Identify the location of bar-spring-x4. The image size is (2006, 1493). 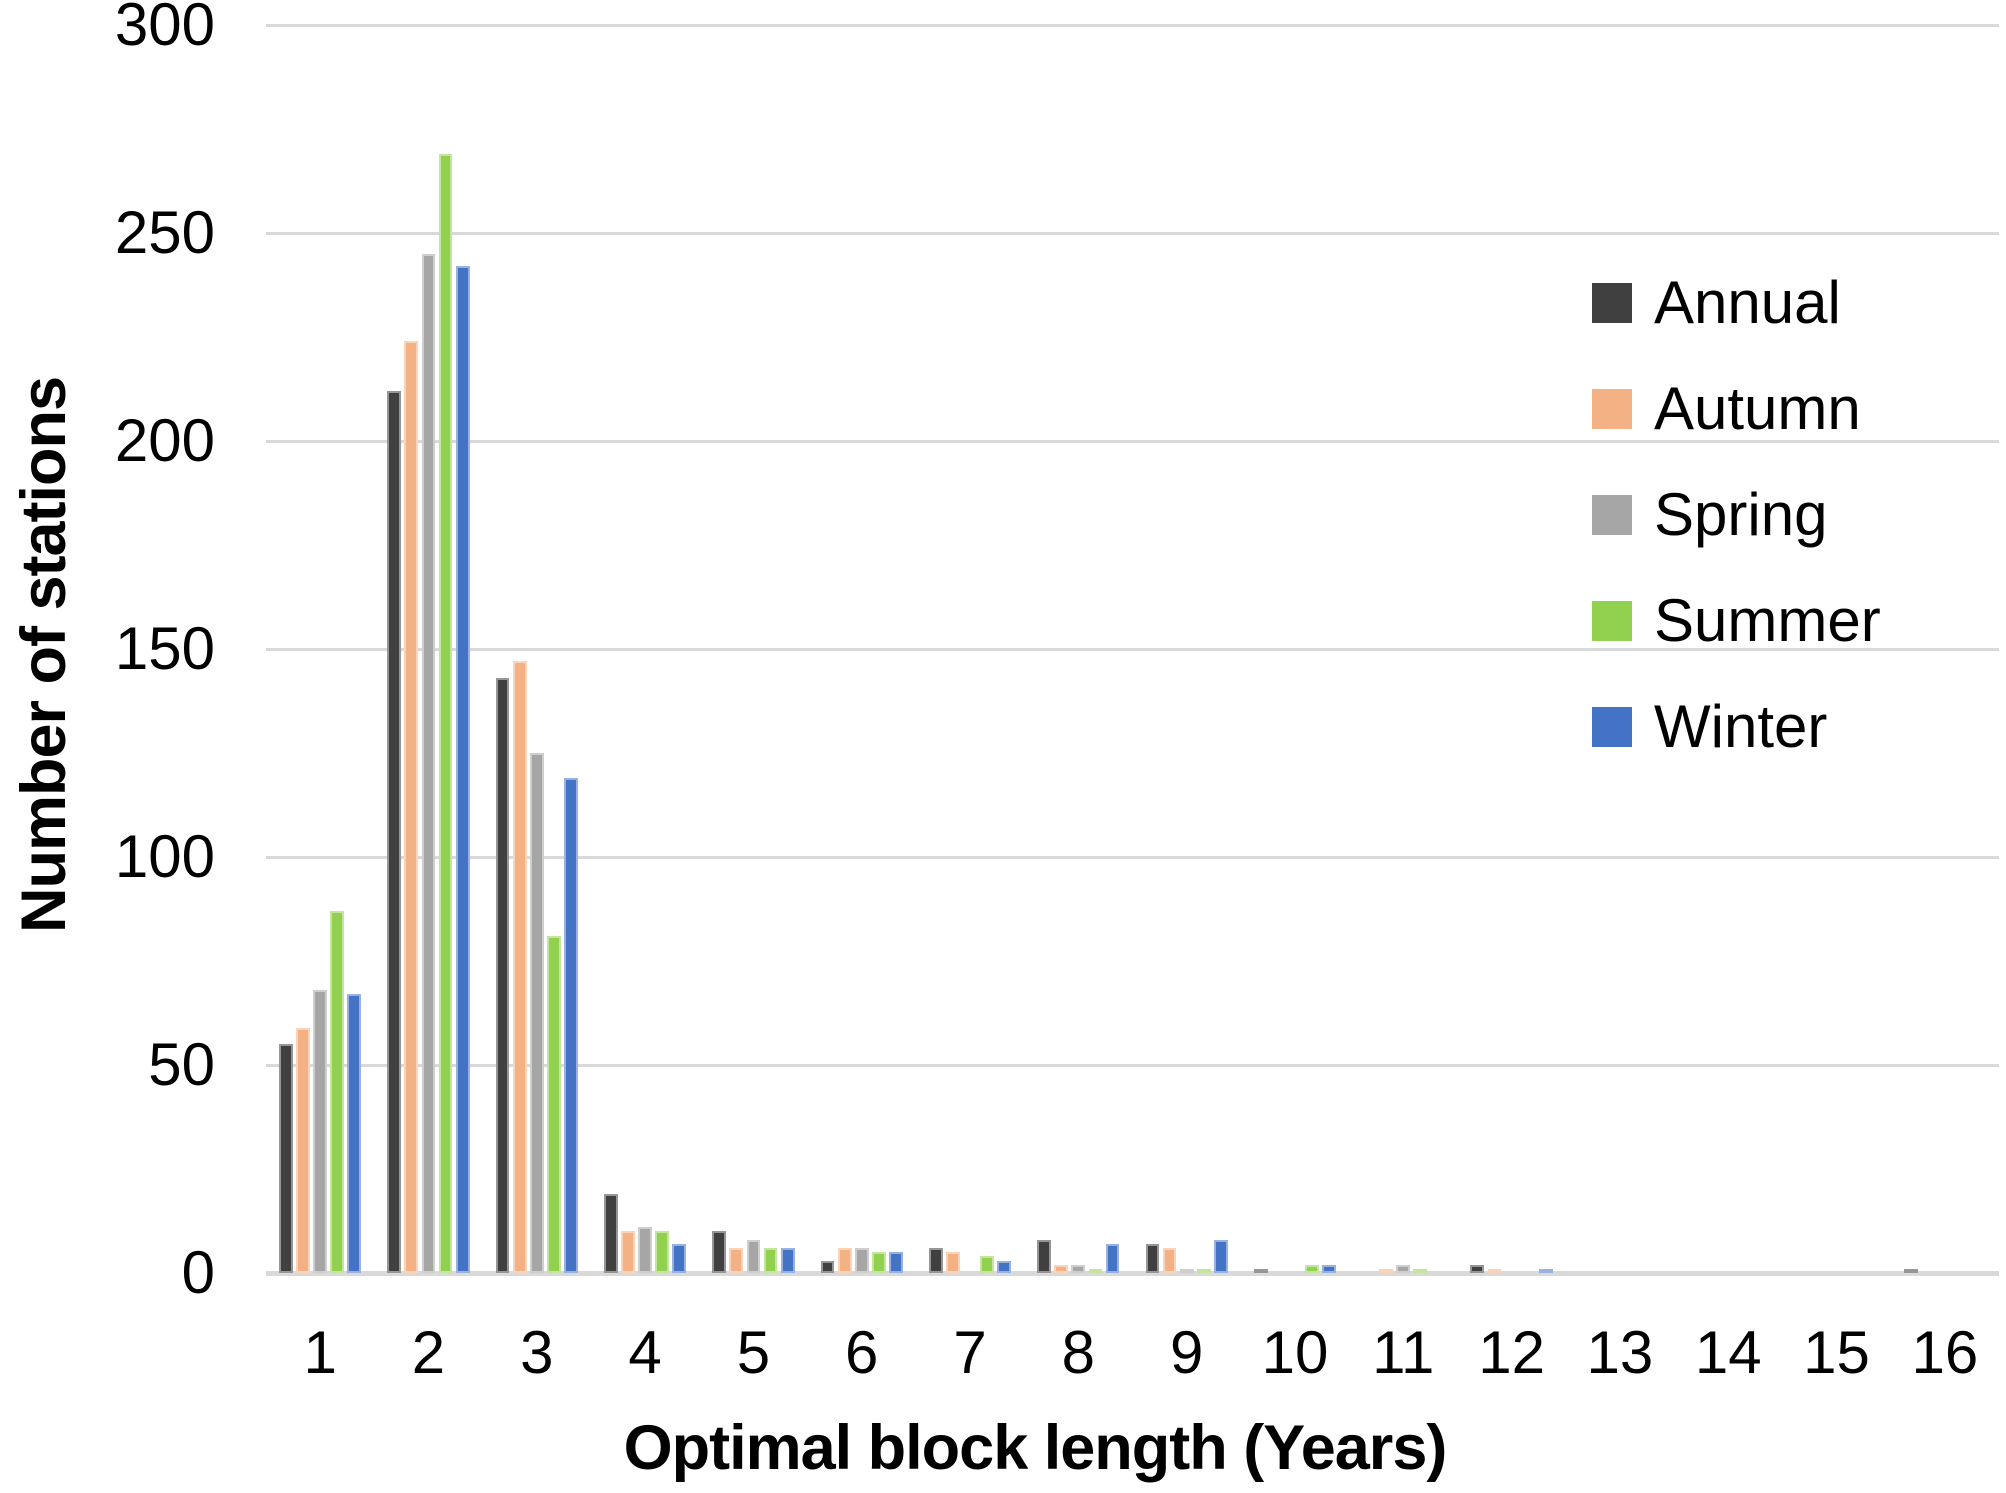
(645, 1250).